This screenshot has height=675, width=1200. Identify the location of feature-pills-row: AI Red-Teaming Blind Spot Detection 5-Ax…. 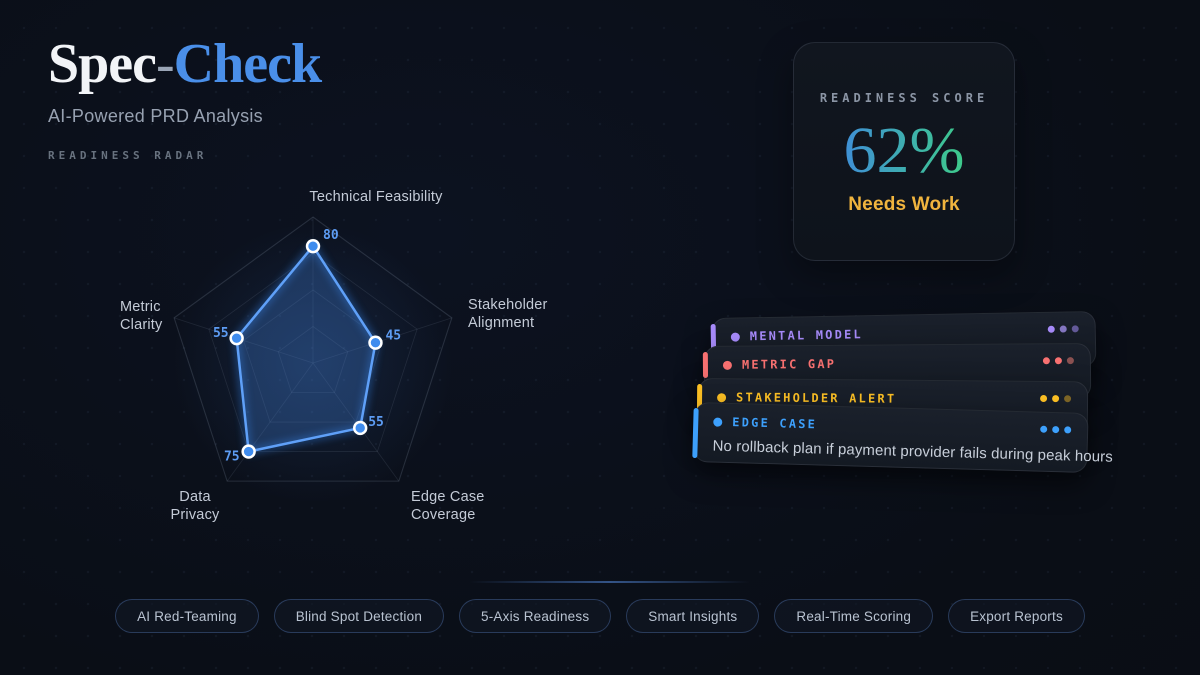
(600, 616).